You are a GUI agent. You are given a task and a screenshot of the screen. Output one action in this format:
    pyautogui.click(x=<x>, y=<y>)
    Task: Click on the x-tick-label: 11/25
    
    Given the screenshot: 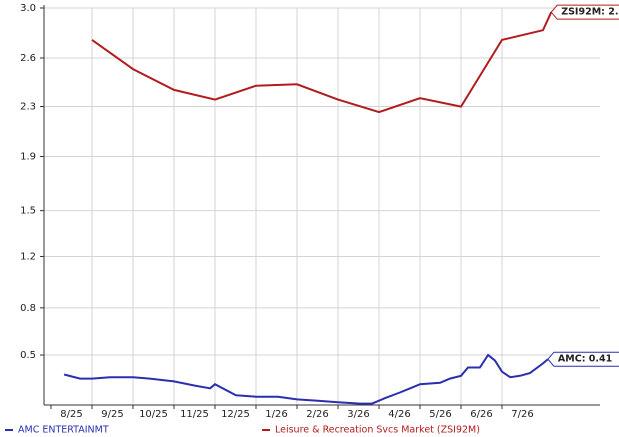 What is the action you would take?
    pyautogui.click(x=194, y=414)
    